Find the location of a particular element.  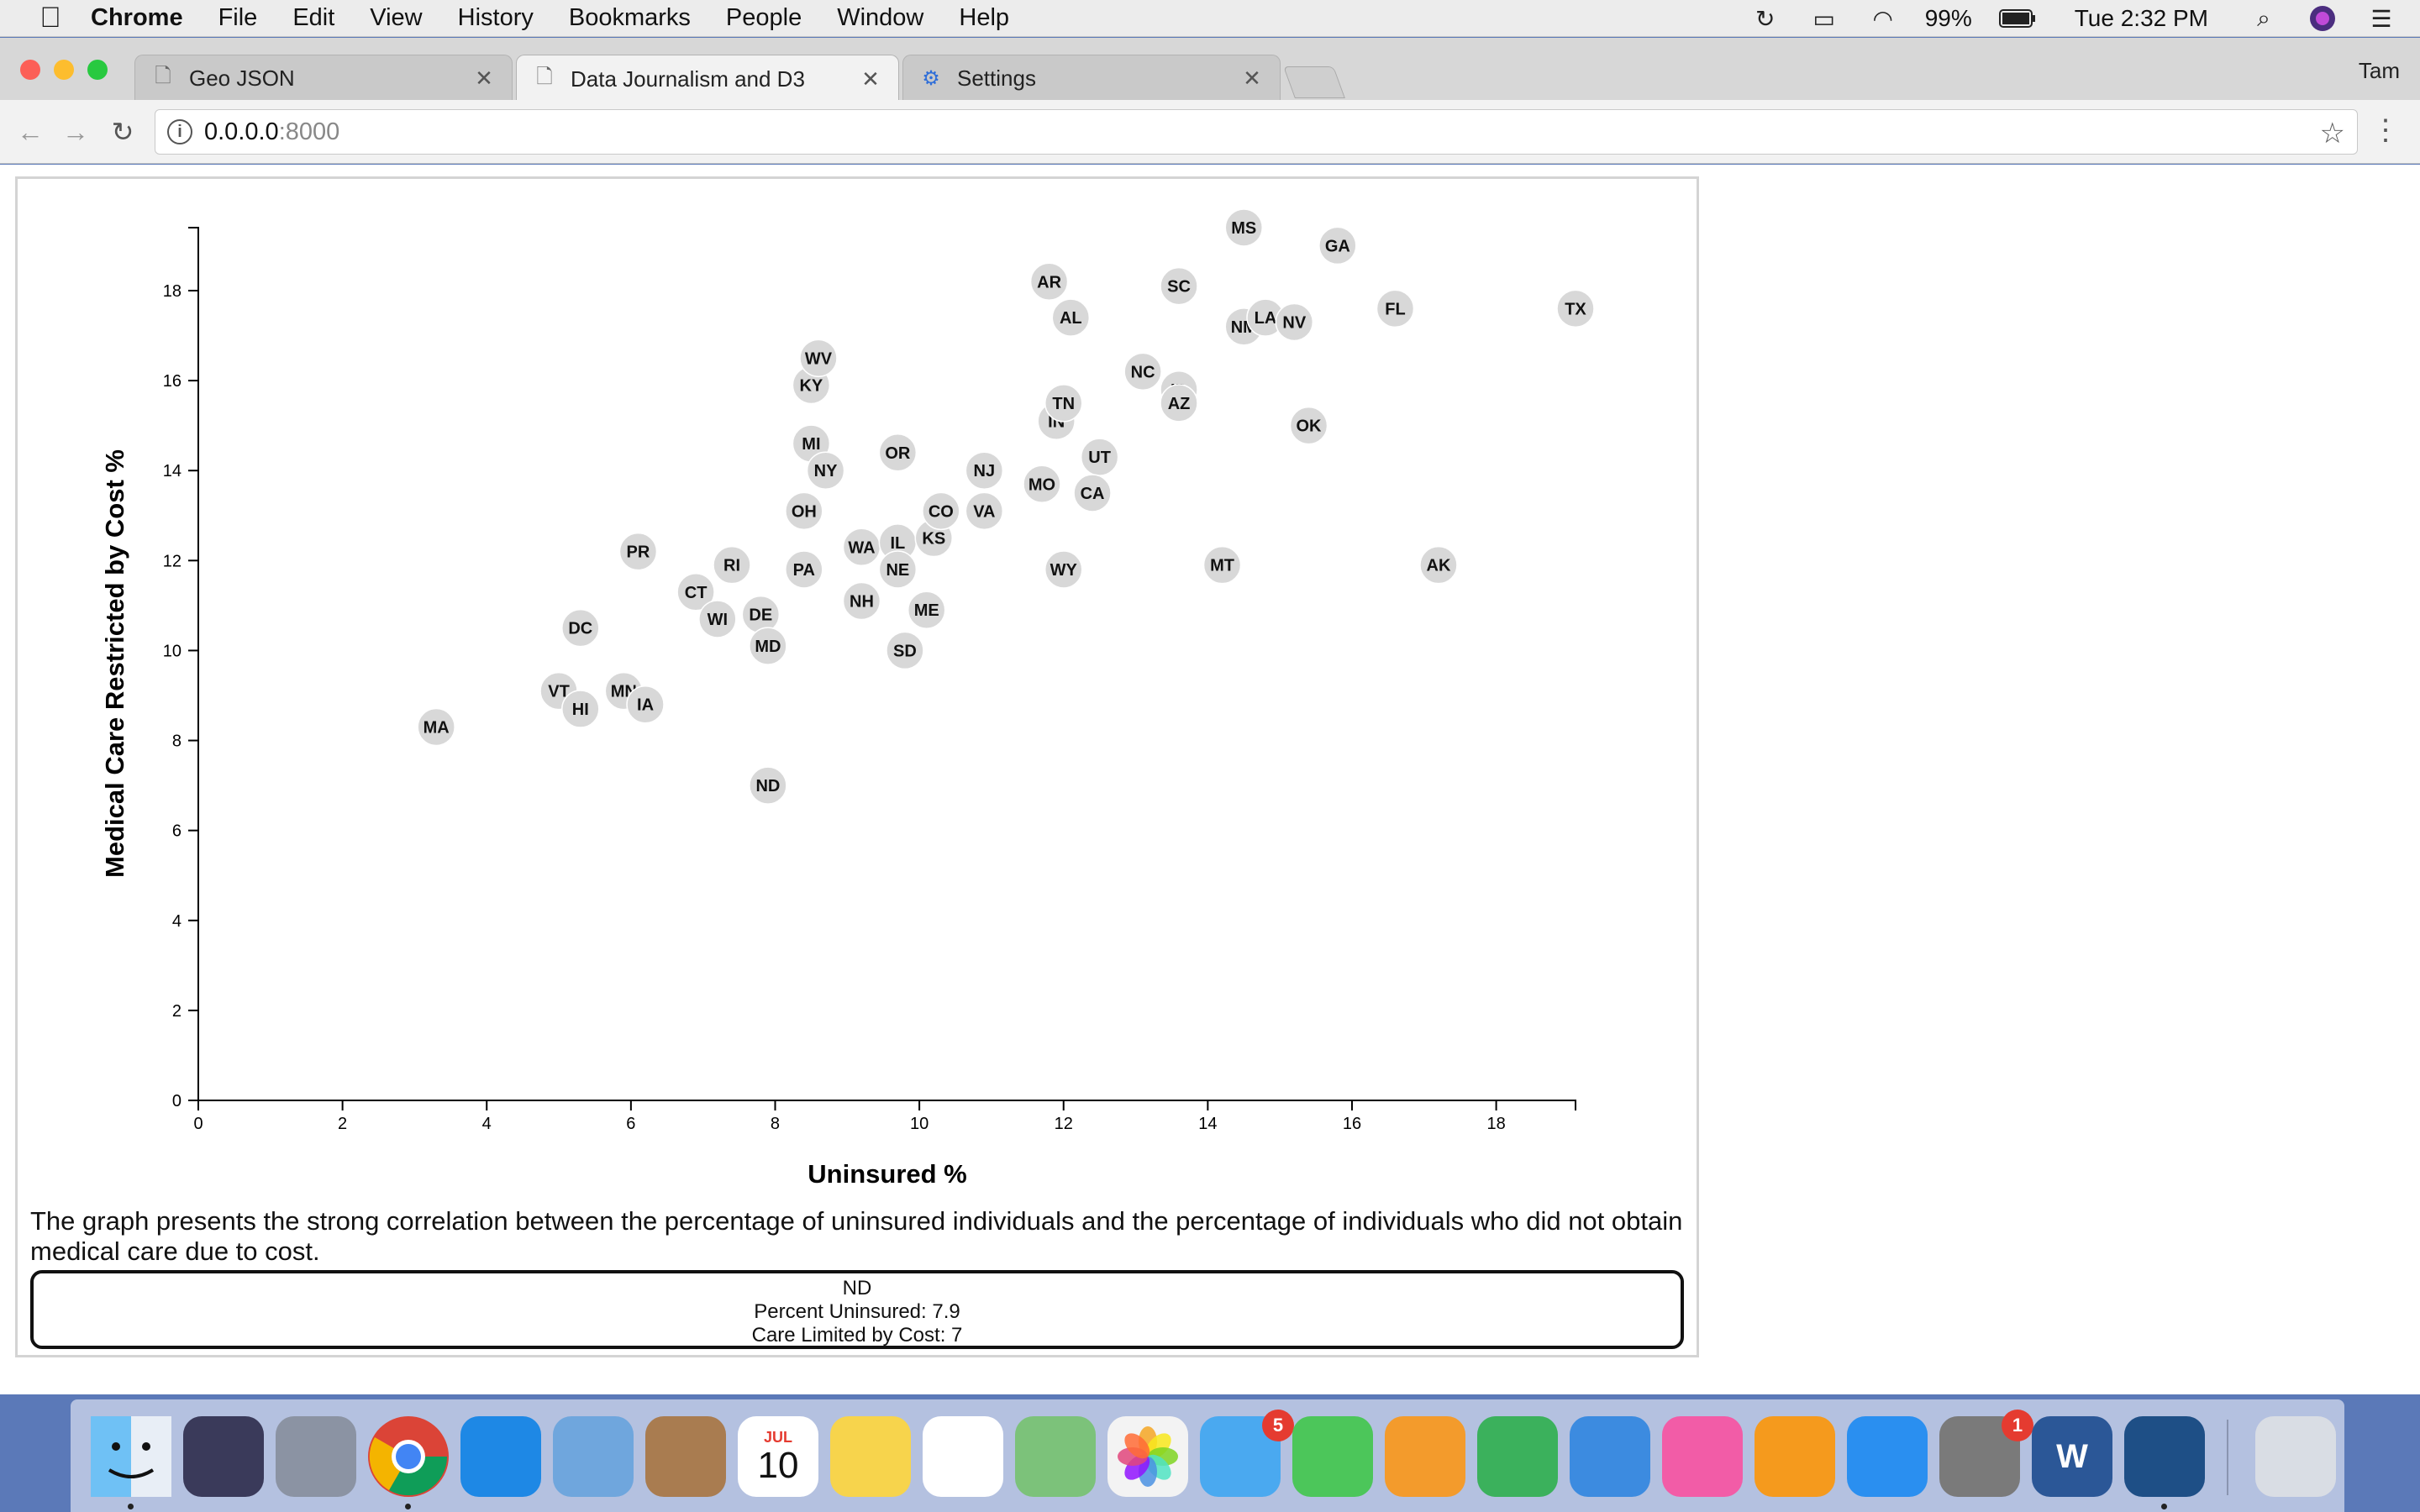

y-tick-label: 2 is located at coordinates (177, 1011).